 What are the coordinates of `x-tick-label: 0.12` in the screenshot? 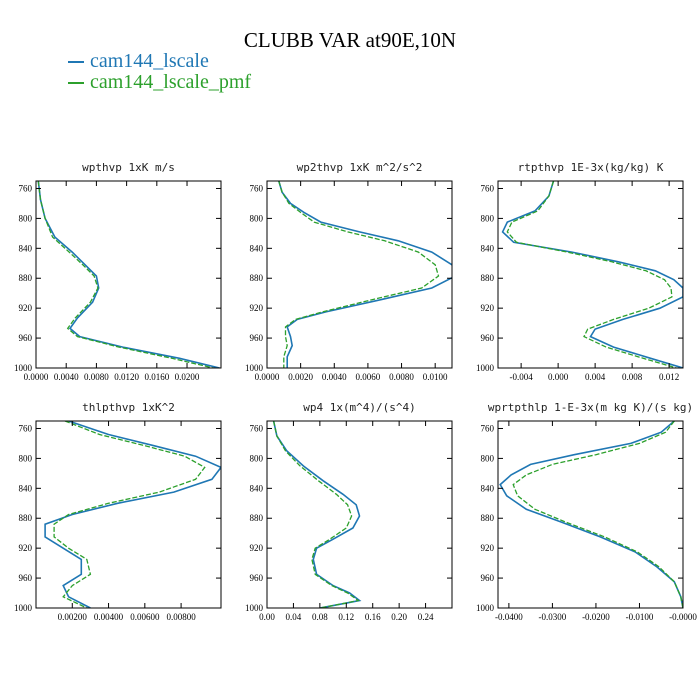 It's located at (346, 617).